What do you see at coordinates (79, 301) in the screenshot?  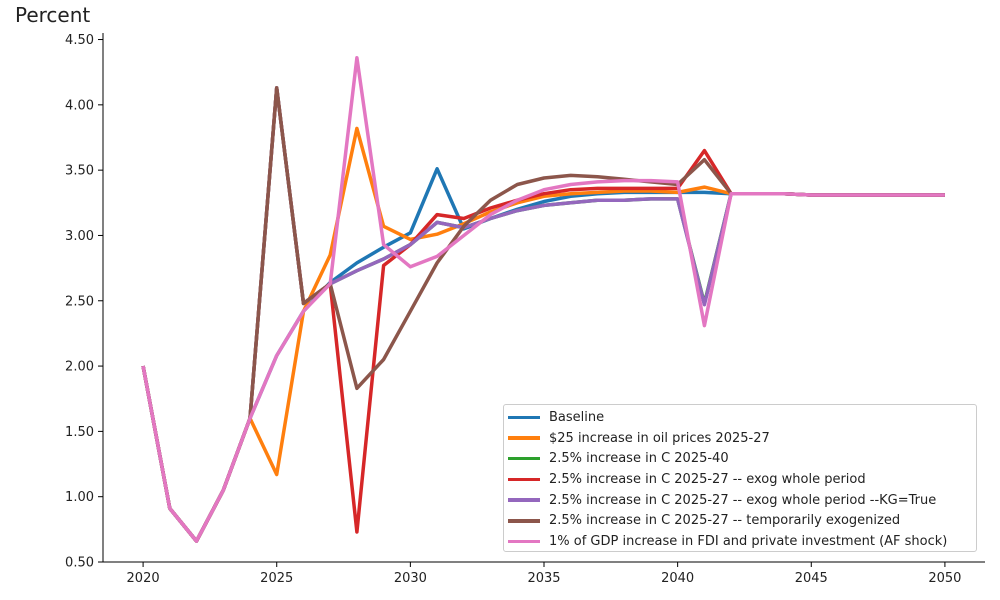 I see `y-tick-label: 2.50` at bounding box center [79, 301].